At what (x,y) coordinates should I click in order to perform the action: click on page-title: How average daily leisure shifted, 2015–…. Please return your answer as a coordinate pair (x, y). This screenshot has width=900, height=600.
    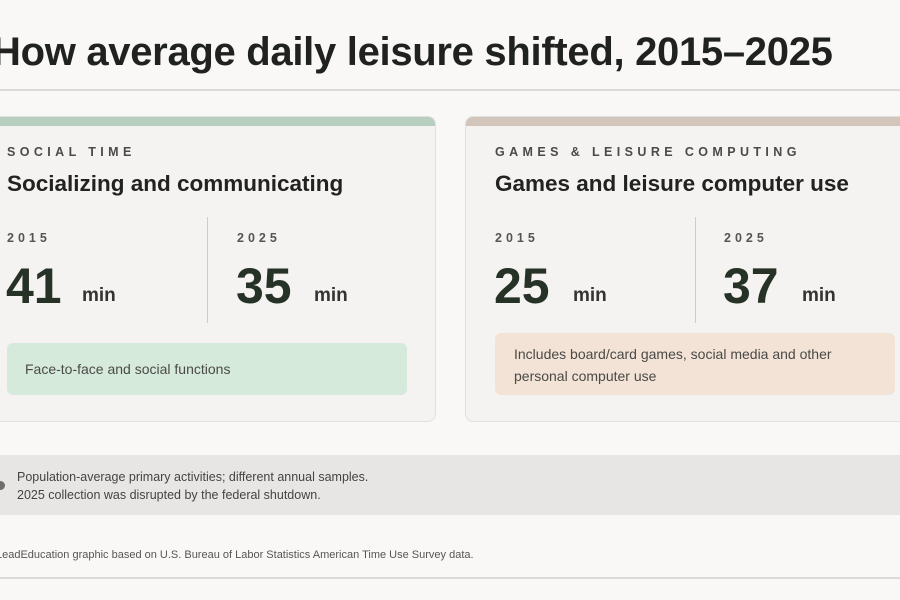
    Looking at the image, I should click on (416, 52).